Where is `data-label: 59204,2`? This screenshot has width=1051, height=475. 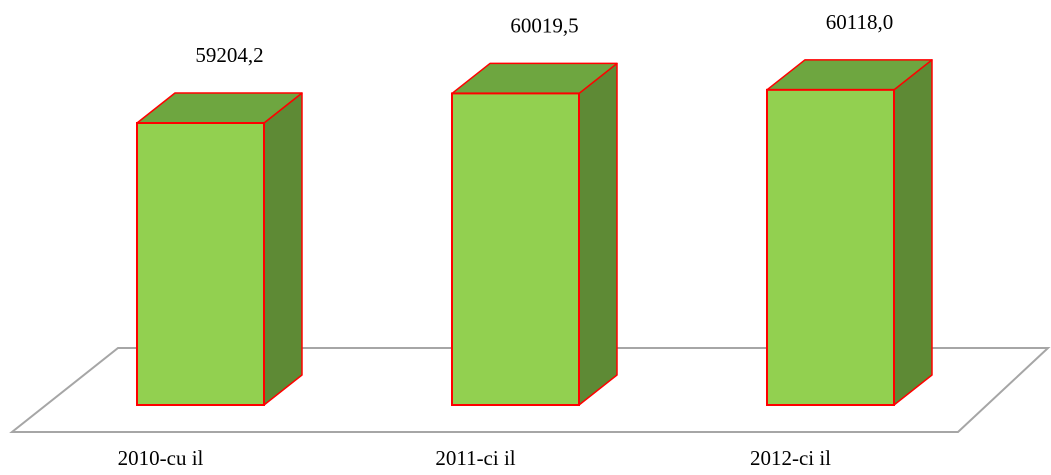
data-label: 59204,2 is located at coordinates (229, 55).